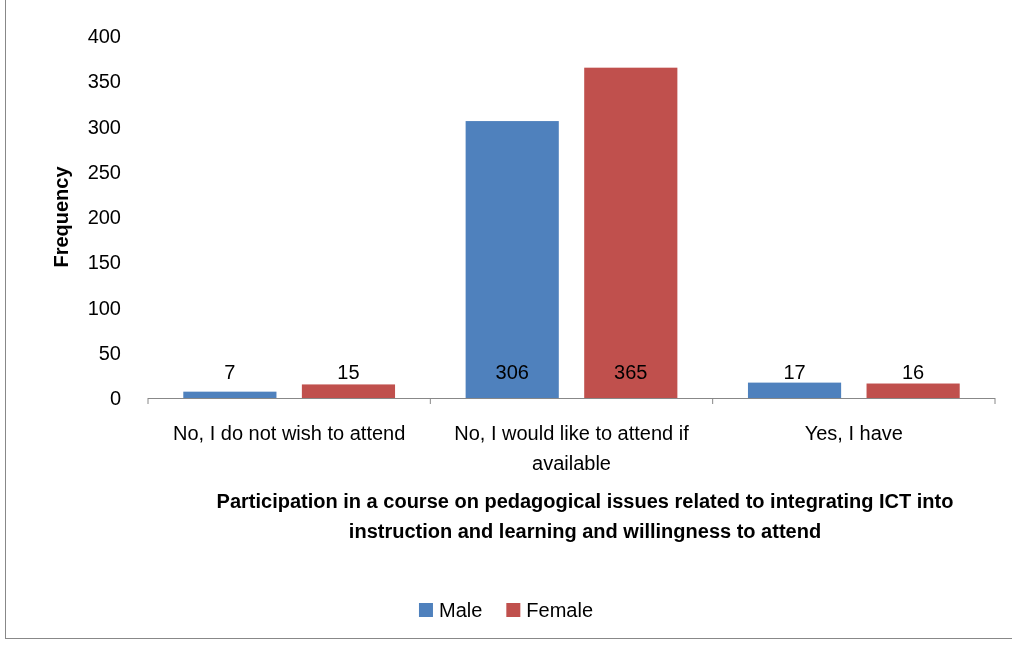 The height and width of the screenshot is (645, 1012). Describe the element at coordinates (104, 171) in the screenshot. I see `y-tick-label: 250` at that location.